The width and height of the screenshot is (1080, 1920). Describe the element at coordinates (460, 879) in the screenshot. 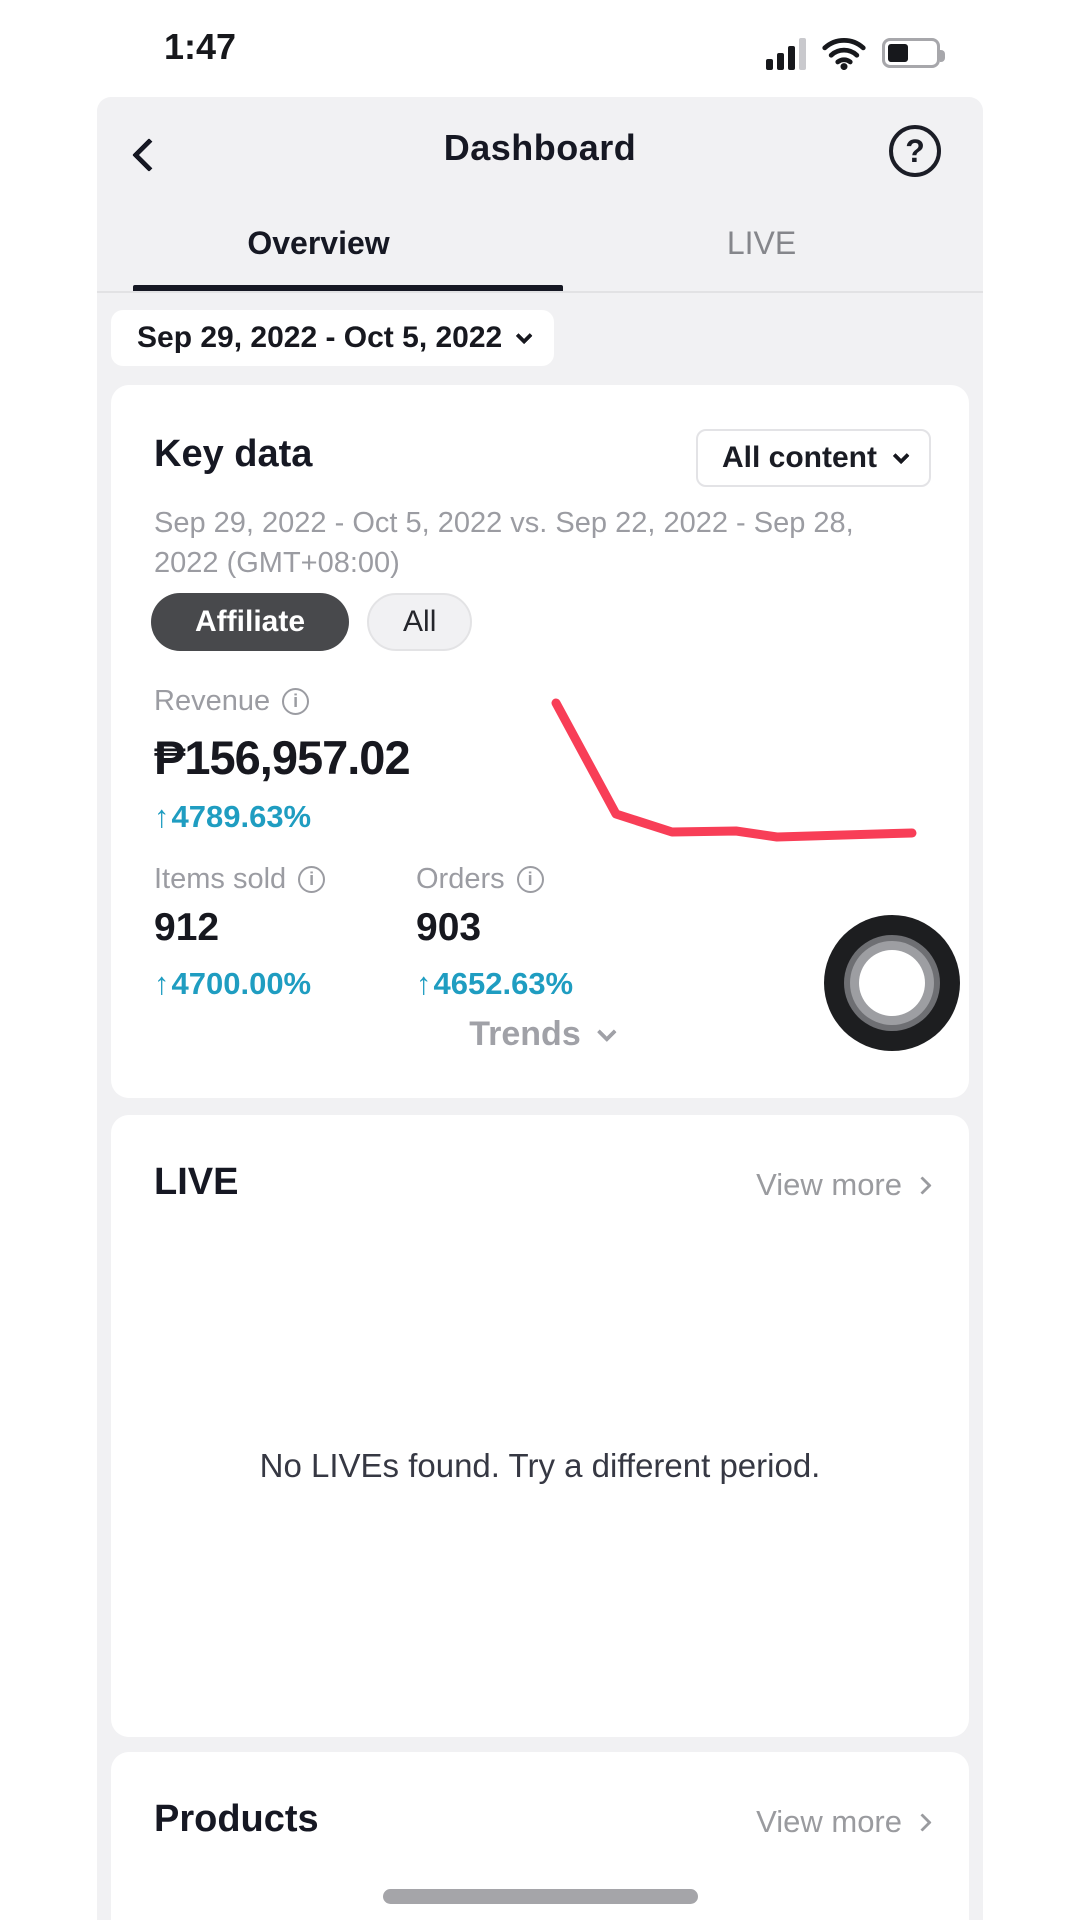

I see `orders-label: Orders` at that location.